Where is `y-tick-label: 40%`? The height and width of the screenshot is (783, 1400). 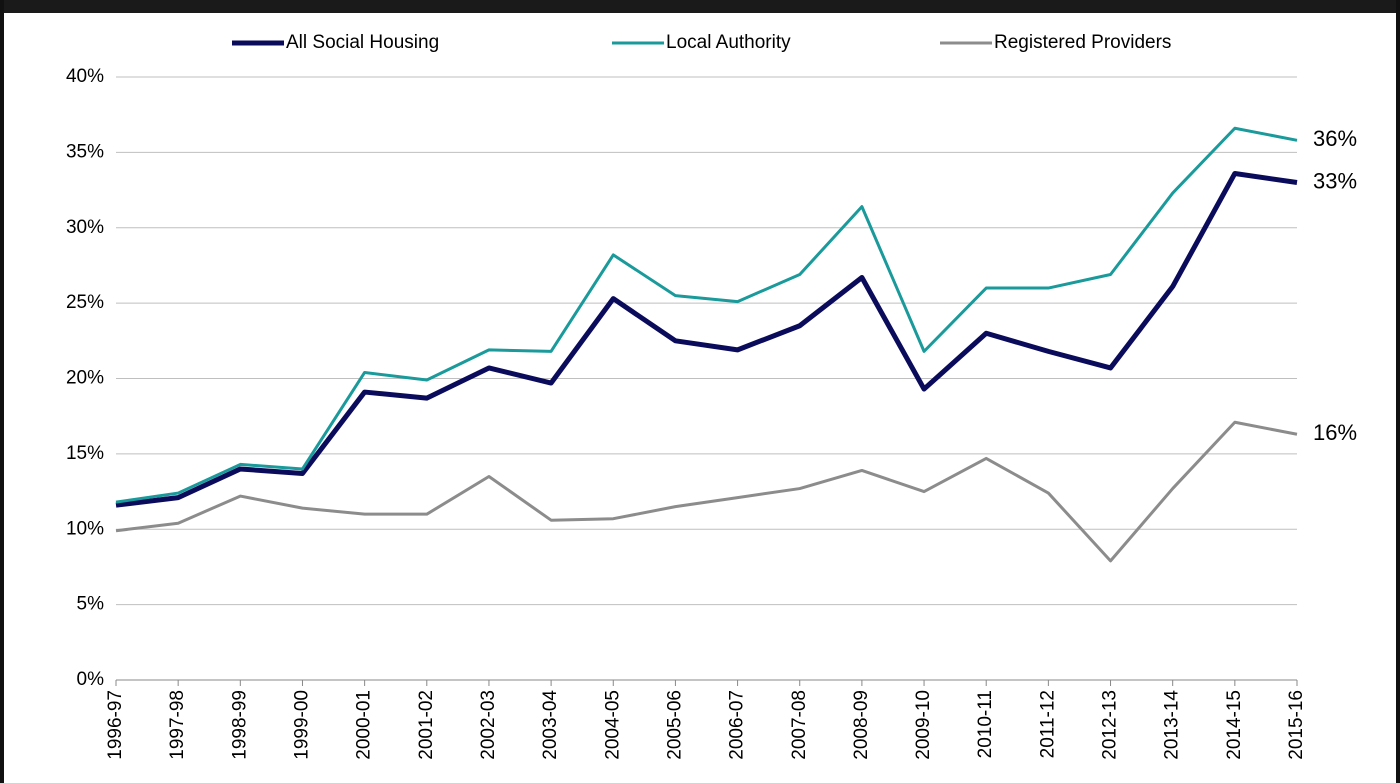
y-tick-label: 40% is located at coordinates (85, 76).